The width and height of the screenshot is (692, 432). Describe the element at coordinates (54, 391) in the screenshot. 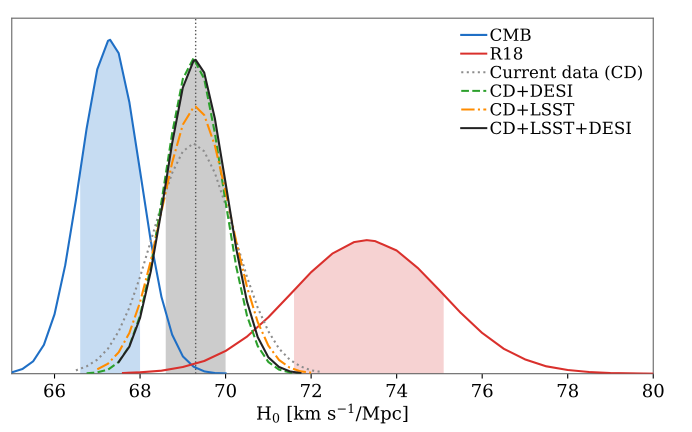

I see `x-tick-label: 66` at that location.